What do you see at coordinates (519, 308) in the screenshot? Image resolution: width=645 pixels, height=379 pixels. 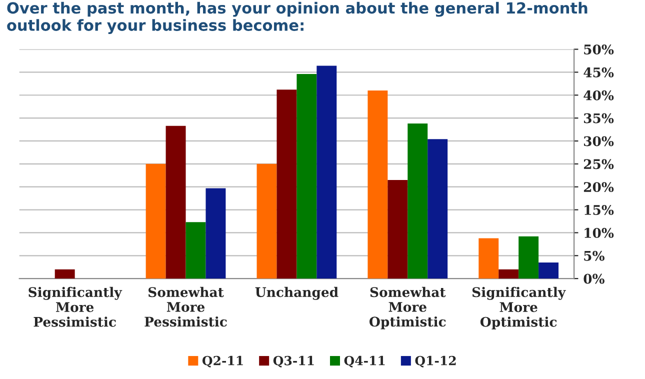 I see `x-tick-label: Significantly More Optimistic` at bounding box center [519, 308].